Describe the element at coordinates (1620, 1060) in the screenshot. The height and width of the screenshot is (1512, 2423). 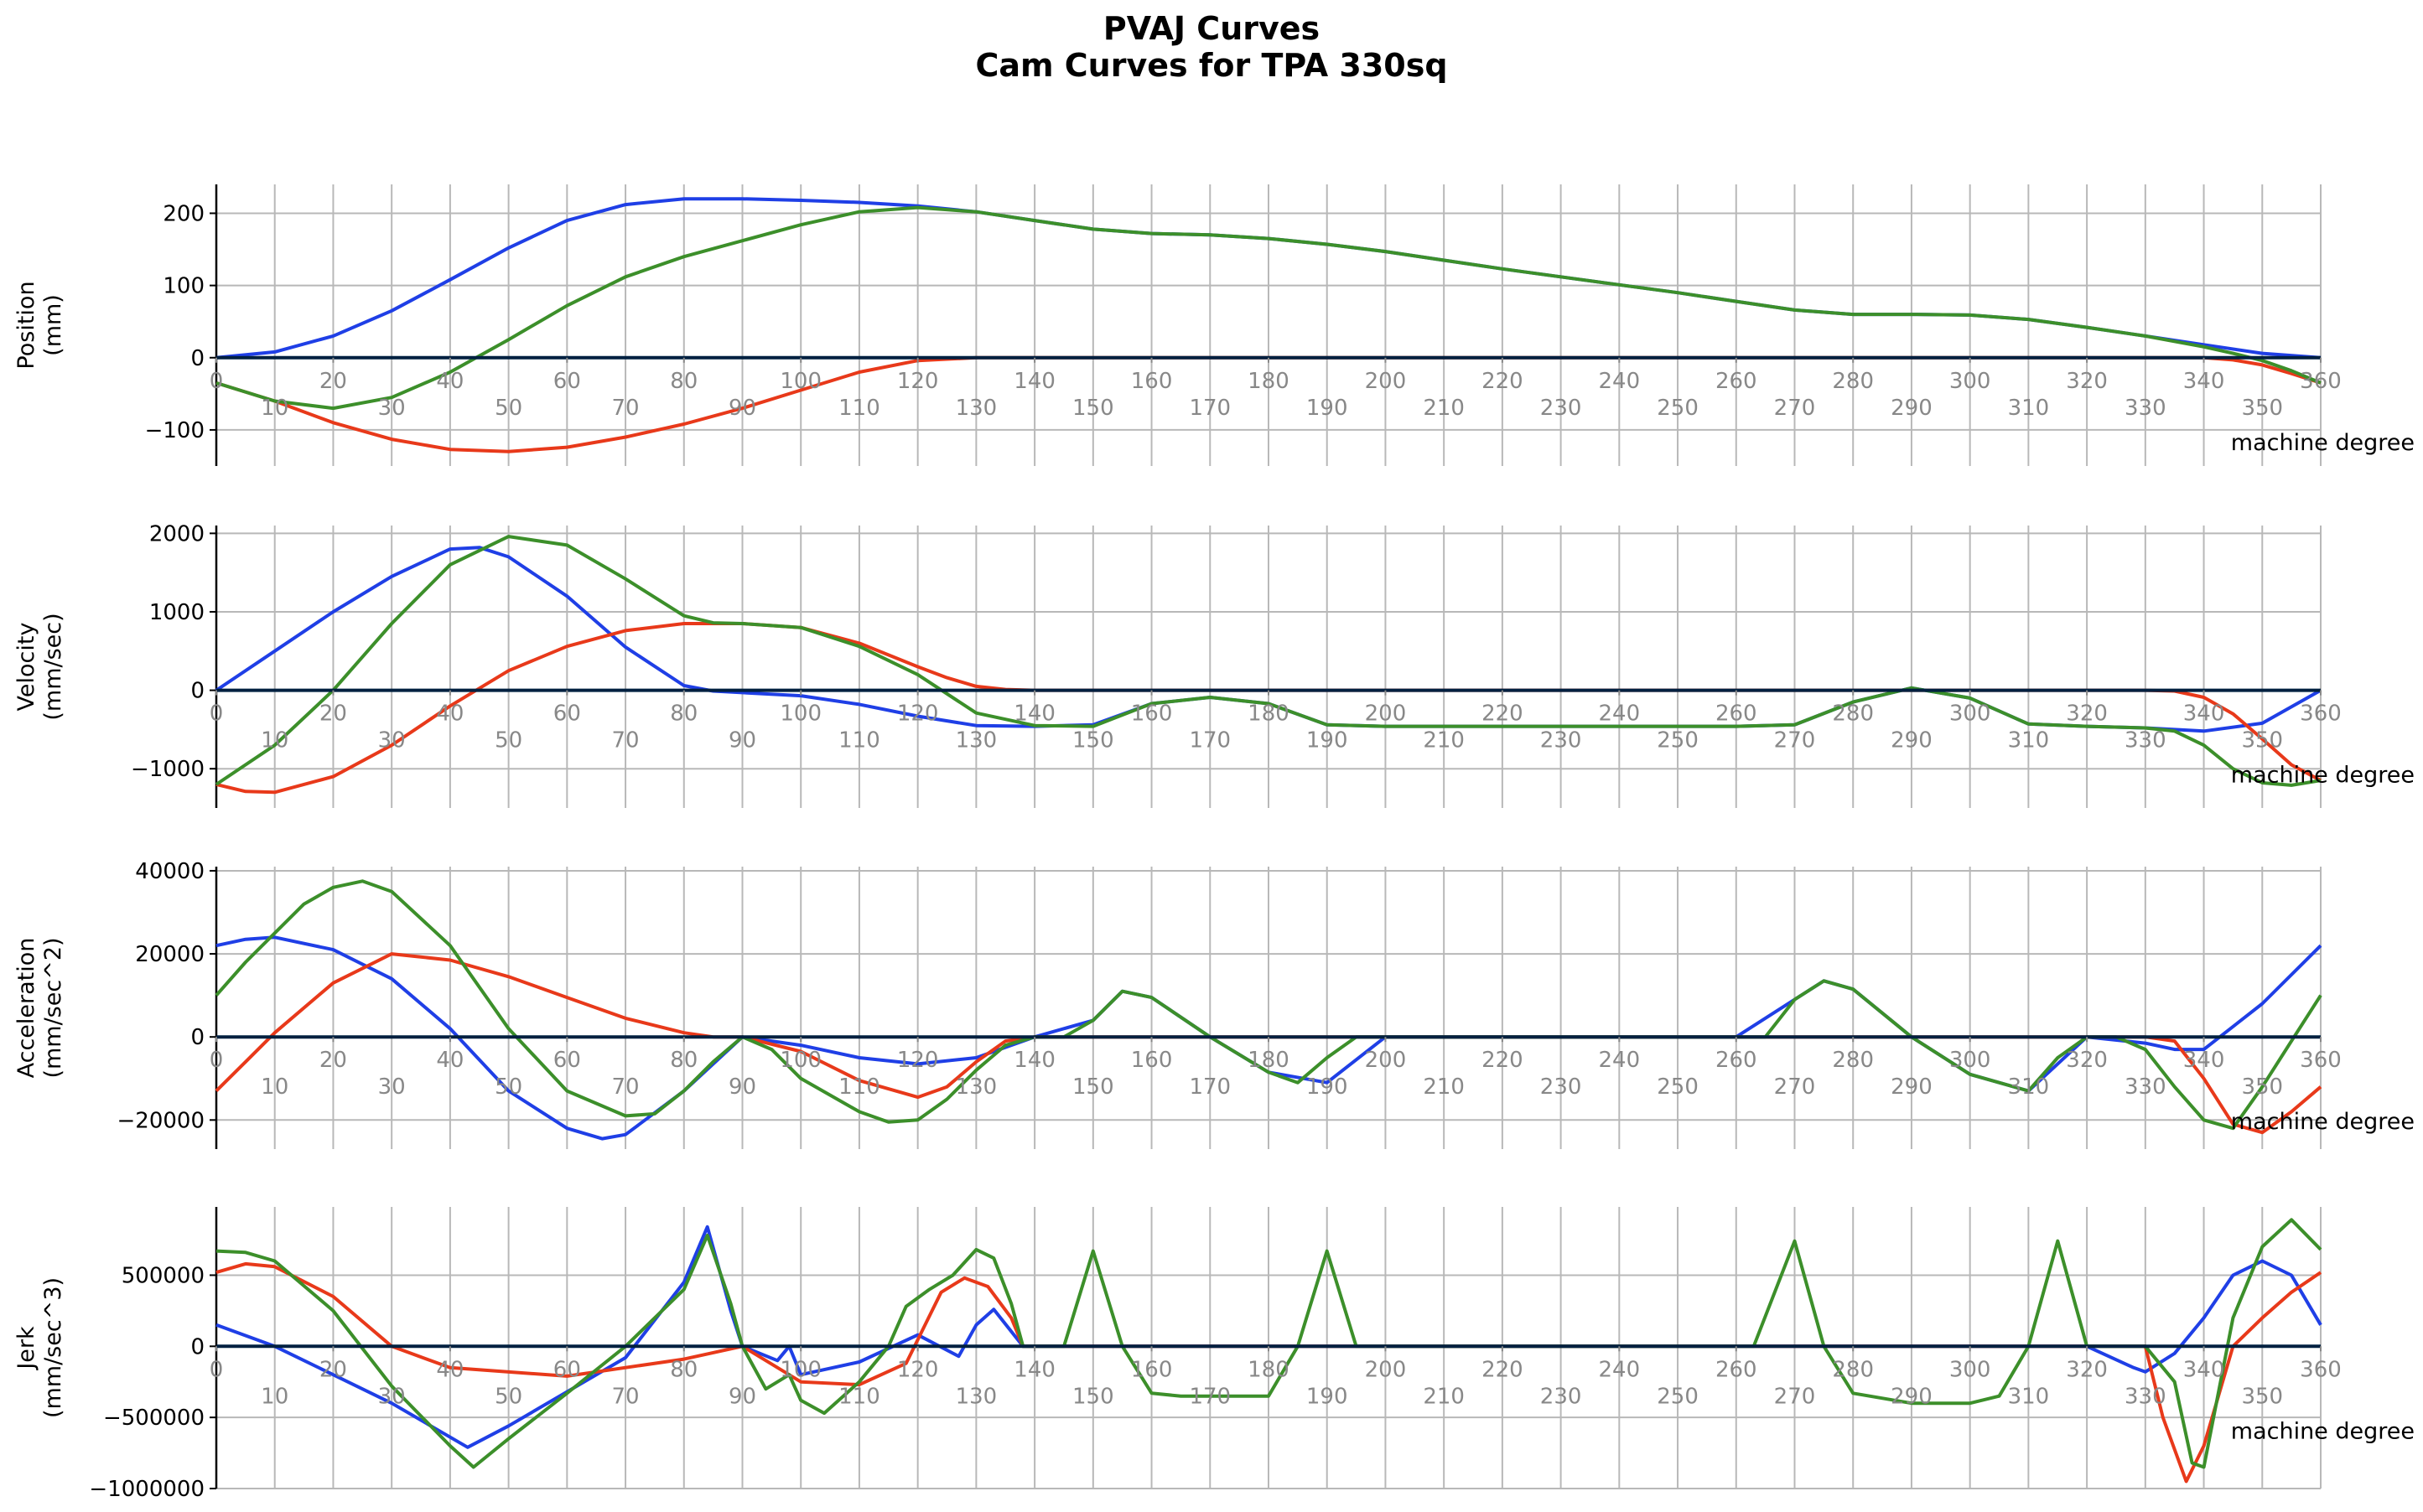
I see `acceleration-xtick-label: 240` at that location.